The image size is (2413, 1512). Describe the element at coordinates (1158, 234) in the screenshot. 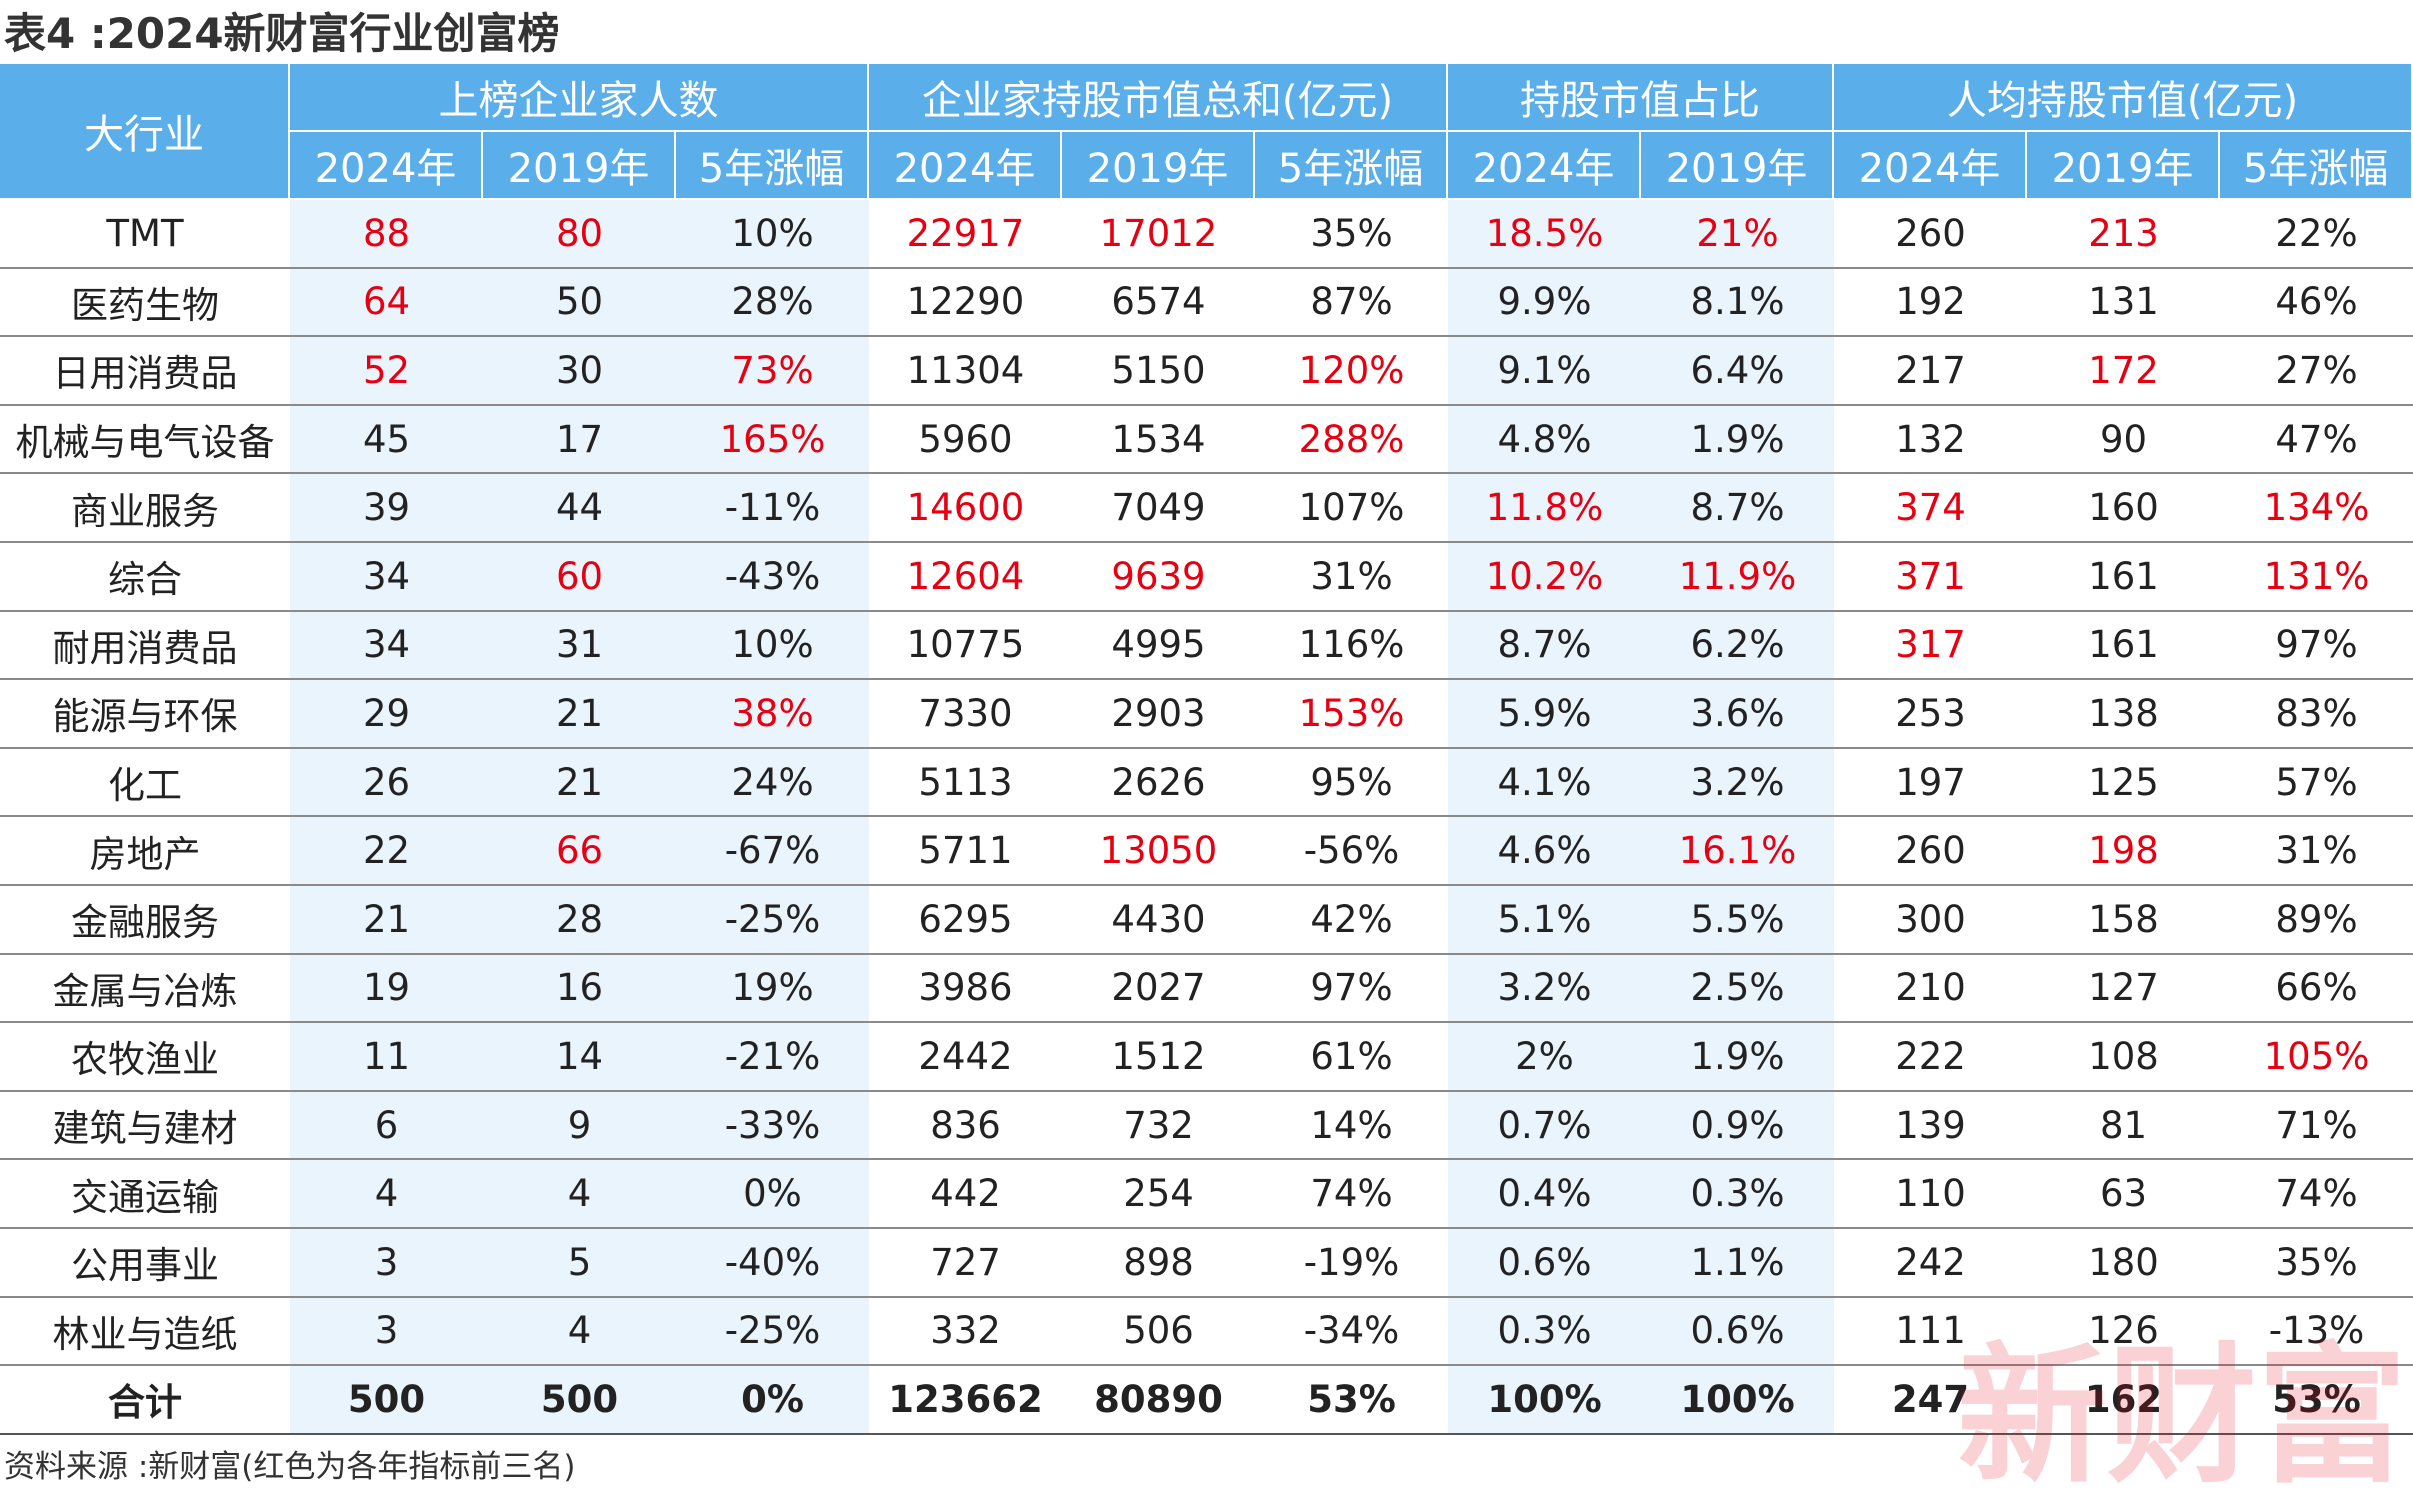

I see `cell: 17012` at that location.